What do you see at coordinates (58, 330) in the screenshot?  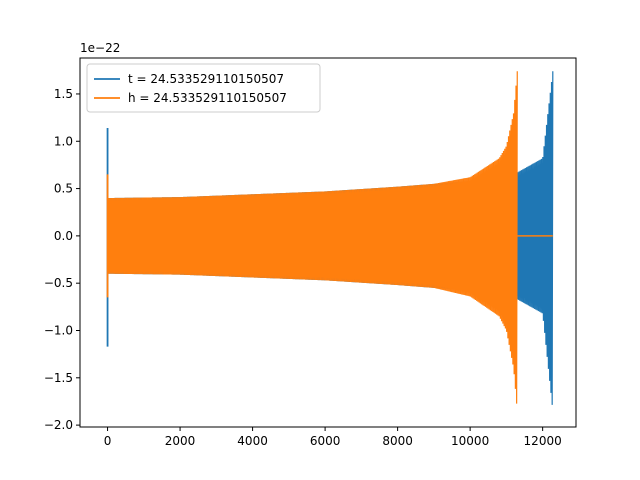 I see `y-tick-label: −1.0` at bounding box center [58, 330].